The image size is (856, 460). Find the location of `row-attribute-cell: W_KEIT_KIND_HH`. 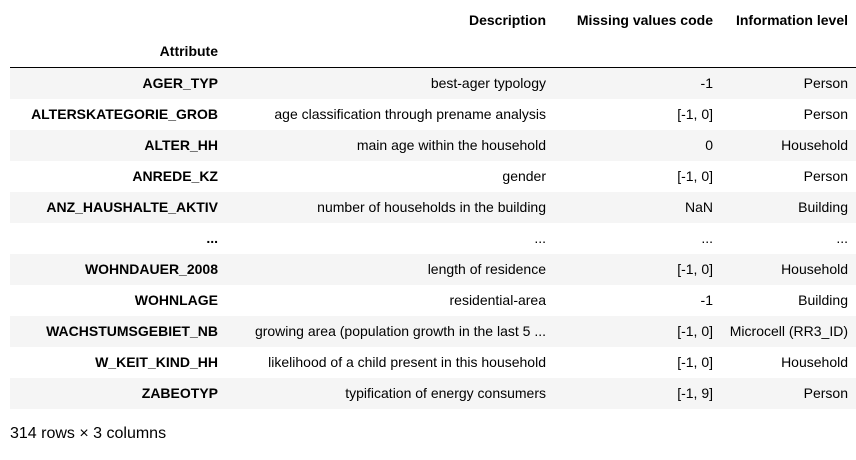

row-attribute-cell: W_KEIT_KIND_HH is located at coordinates (156, 362).